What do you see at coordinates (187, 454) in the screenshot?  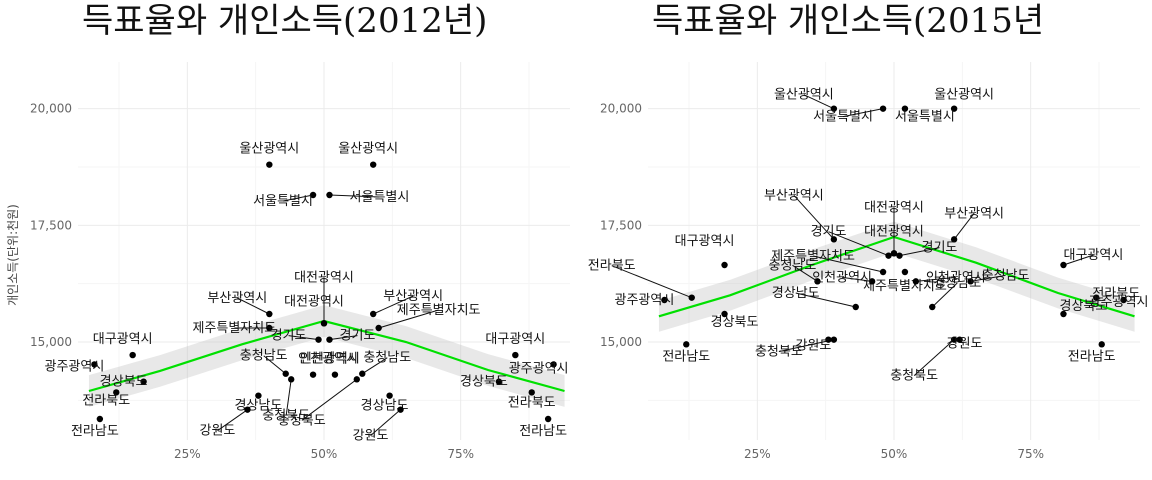 I see `x-tick-label: 25%` at bounding box center [187, 454].